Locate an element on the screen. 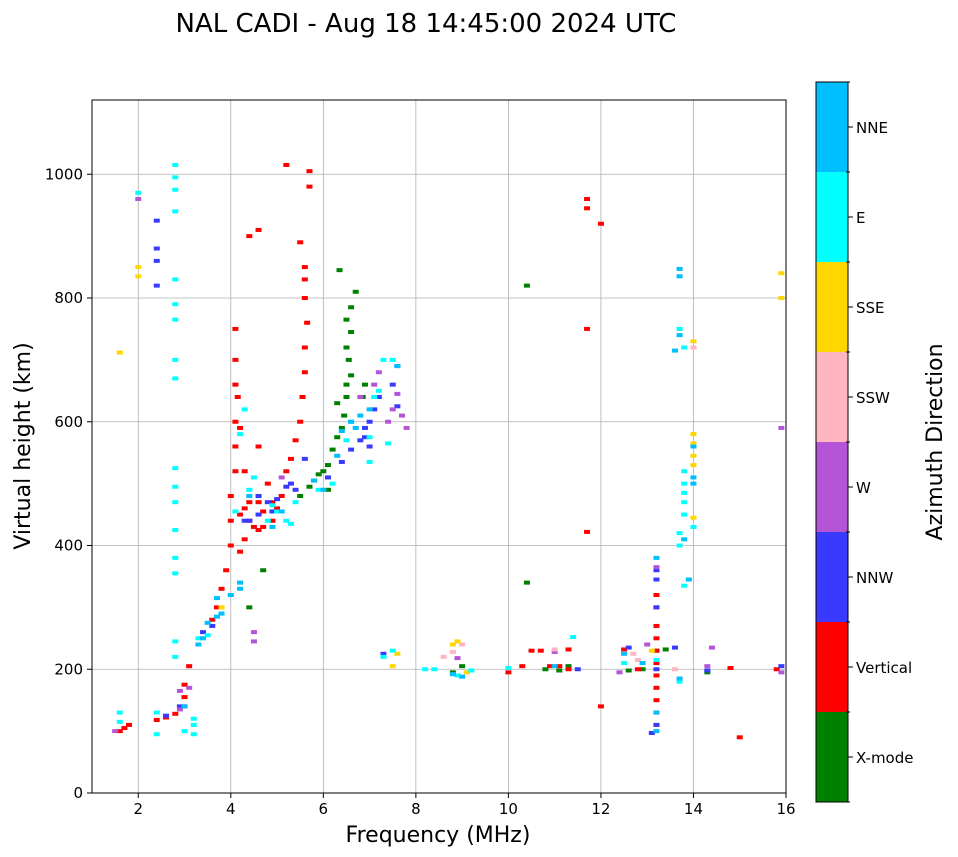 This screenshot has height=857, width=958. y-axis-label: Virtual height (km) is located at coordinates (23, 445).